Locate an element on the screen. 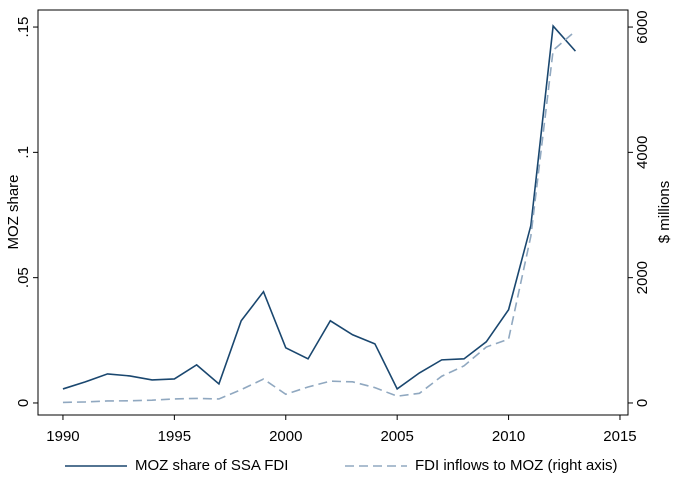 The width and height of the screenshot is (677, 487). legend-label: MOZ share of SSA FDI is located at coordinates (211, 465).